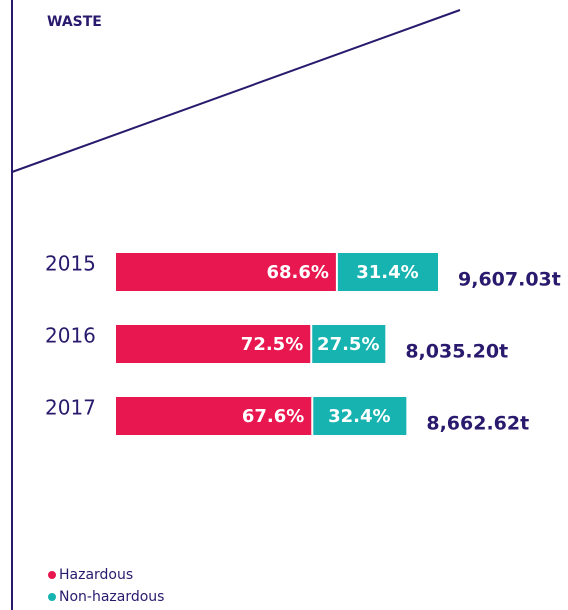 This screenshot has height=610, width=568. Describe the element at coordinates (477, 424) in the screenshot. I see `total-label: 8,662.62t` at that location.